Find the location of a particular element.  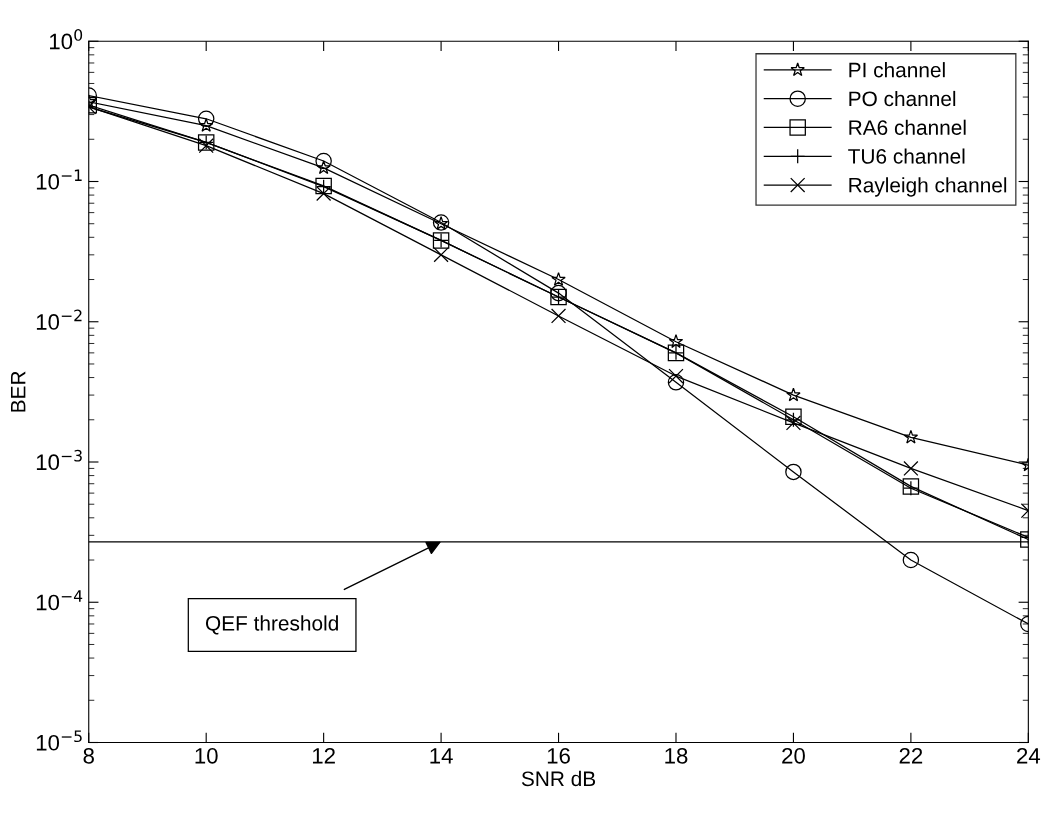

x-axis-title: SNR dB is located at coordinates (558, 778).